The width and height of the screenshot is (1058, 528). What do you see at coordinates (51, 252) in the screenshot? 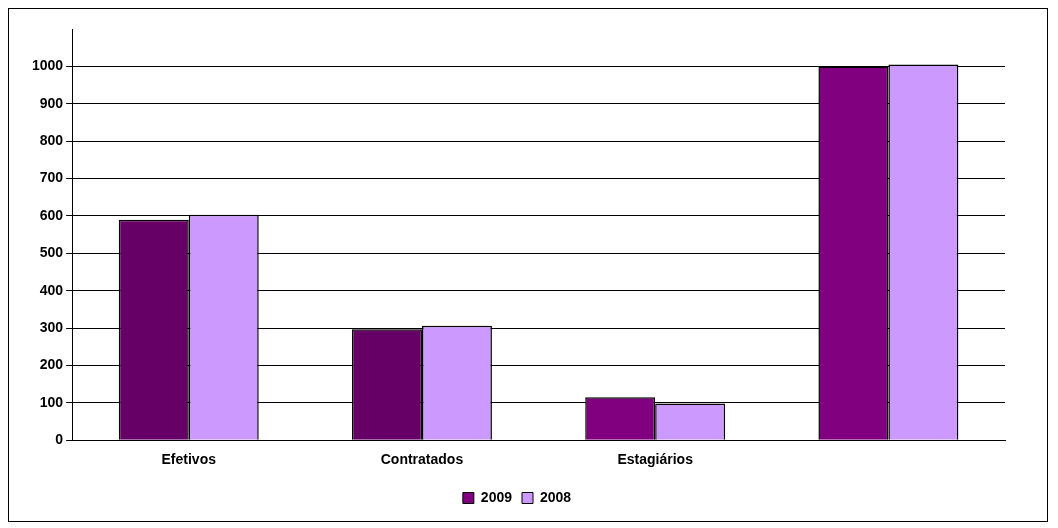
I see `y-tick-label: 500` at bounding box center [51, 252].